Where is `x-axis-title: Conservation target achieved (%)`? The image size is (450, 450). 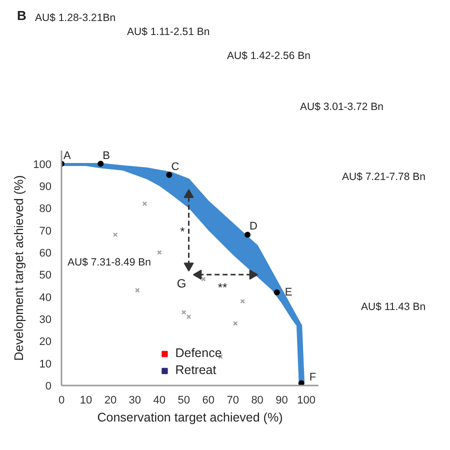
x-axis-title: Conservation target achieved (%) is located at coordinates (190, 417).